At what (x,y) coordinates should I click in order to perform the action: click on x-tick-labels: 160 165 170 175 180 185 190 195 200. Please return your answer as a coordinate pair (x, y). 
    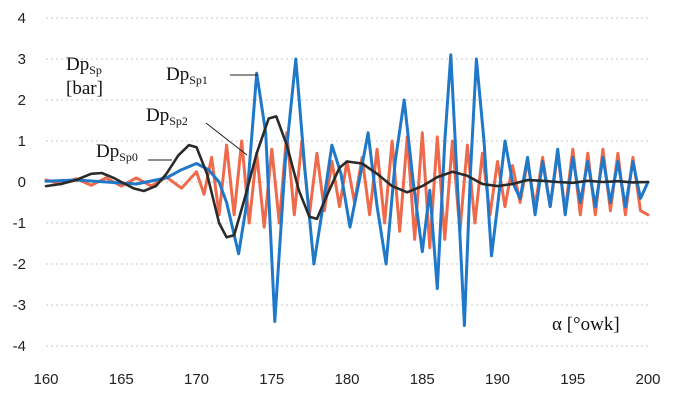
    Looking at the image, I should click on (346, 379).